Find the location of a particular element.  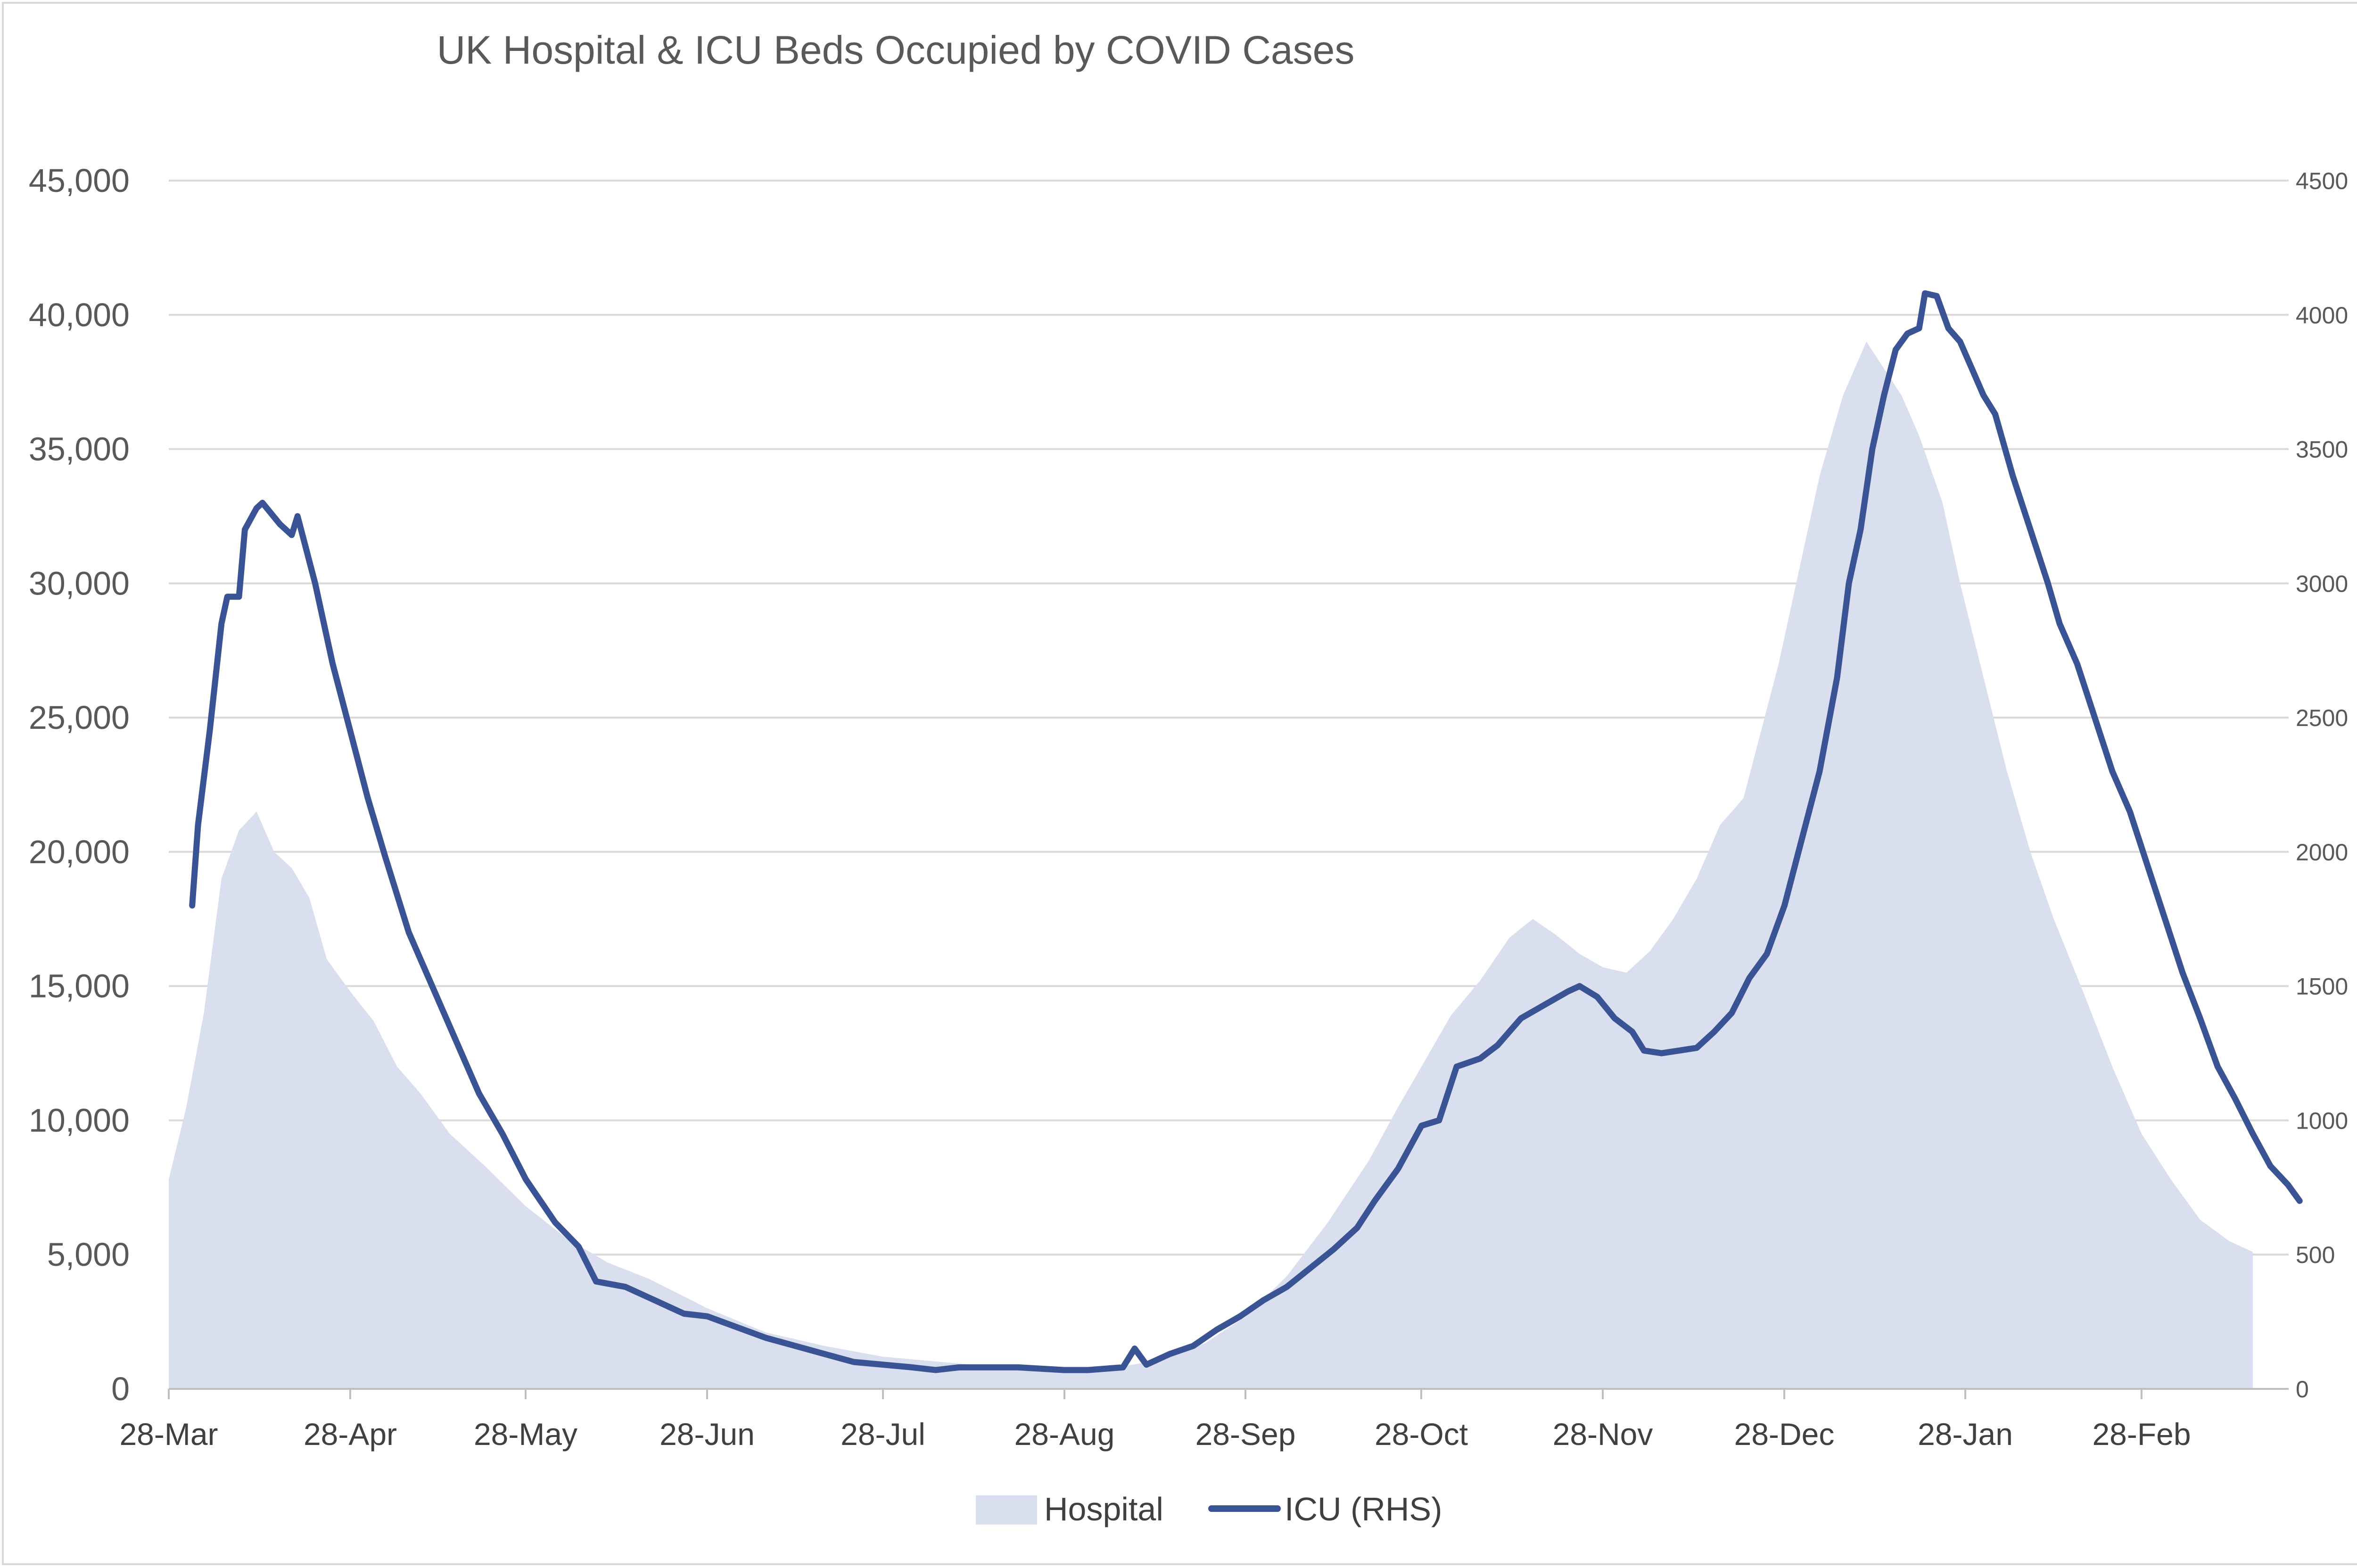

y-tick-left: 10,000 is located at coordinates (79, 1121).